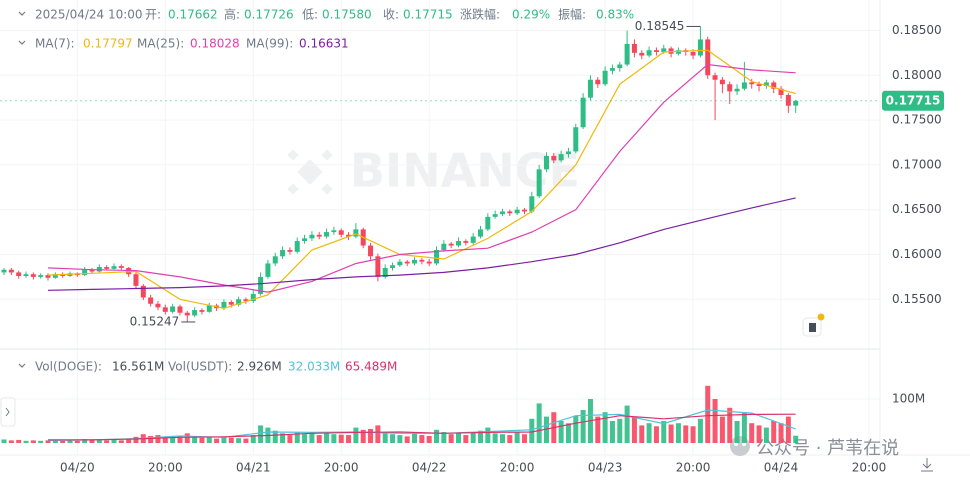  What do you see at coordinates (55, 44) in the screenshot?
I see `ma-legend-name: MA(7):` at bounding box center [55, 44].